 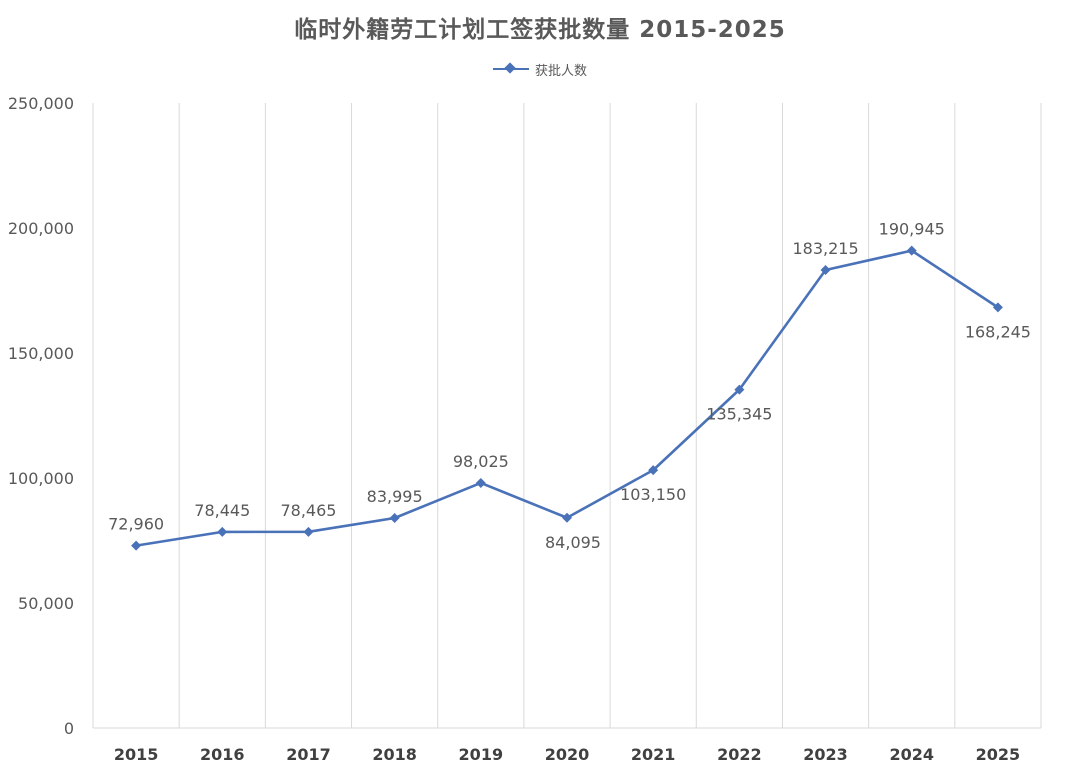 What do you see at coordinates (222, 510) in the screenshot?
I see `data-label: 78,445` at bounding box center [222, 510].